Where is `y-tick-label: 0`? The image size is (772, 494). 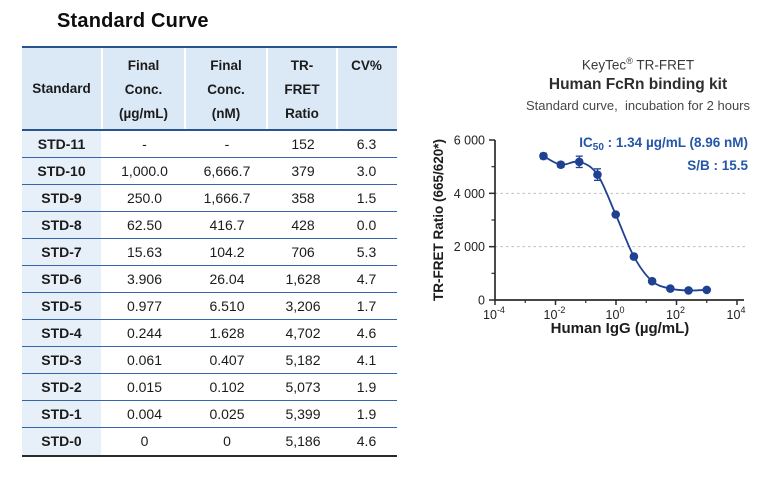 y-tick-label: 0 is located at coordinates (481, 301).